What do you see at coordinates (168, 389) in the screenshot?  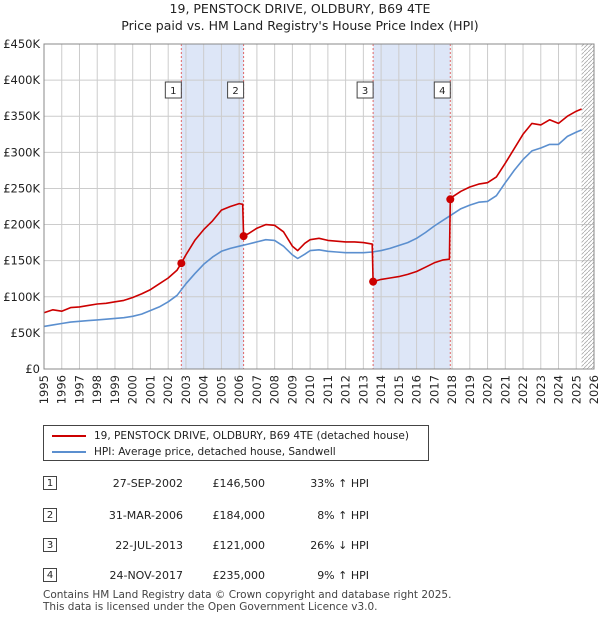 I see `x-tick-label: 2002` at bounding box center [168, 389].